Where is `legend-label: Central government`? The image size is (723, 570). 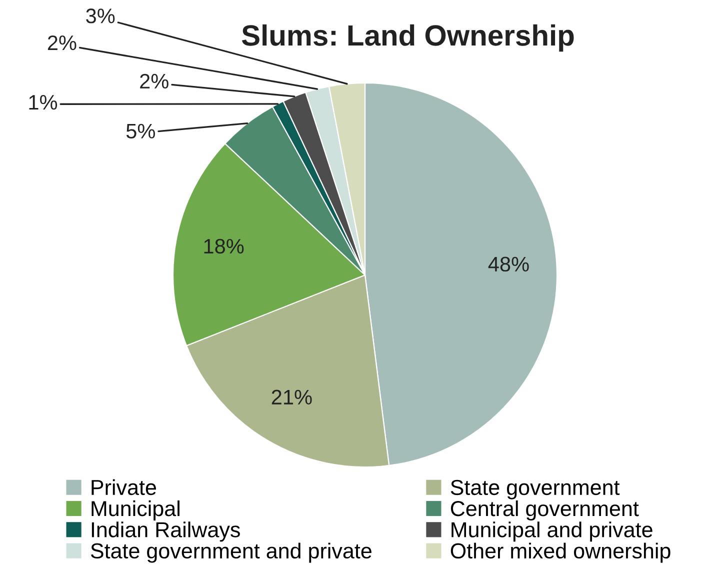 legend-label: Central government is located at coordinates (544, 510).